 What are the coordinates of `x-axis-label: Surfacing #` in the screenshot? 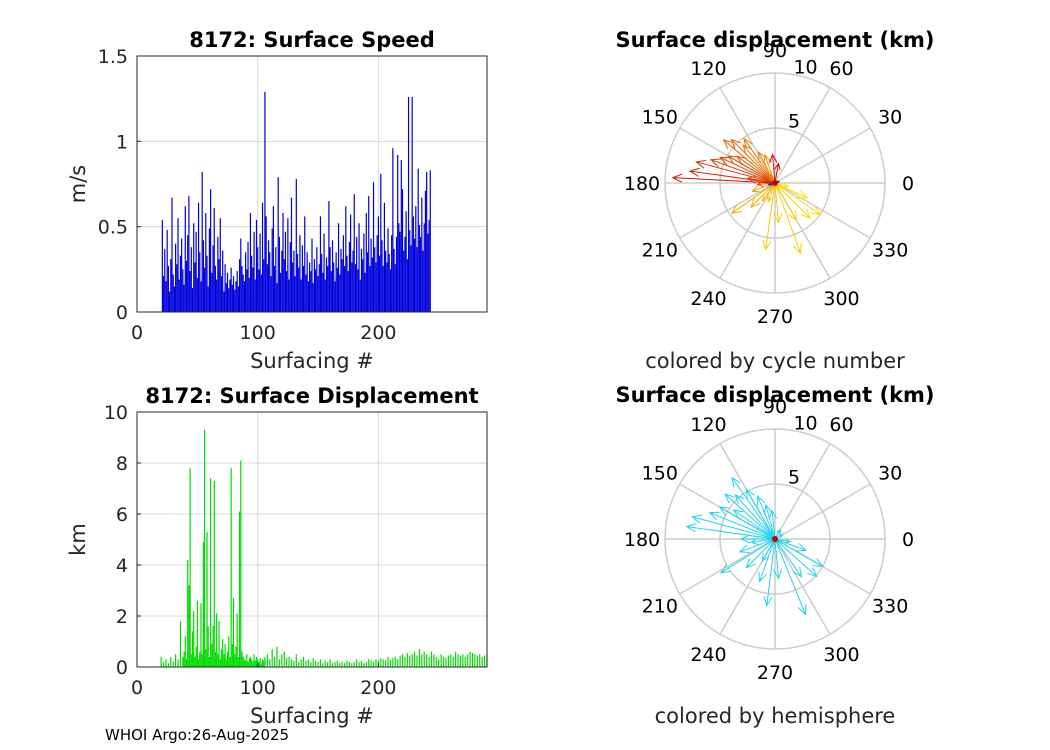 It's located at (312, 361).